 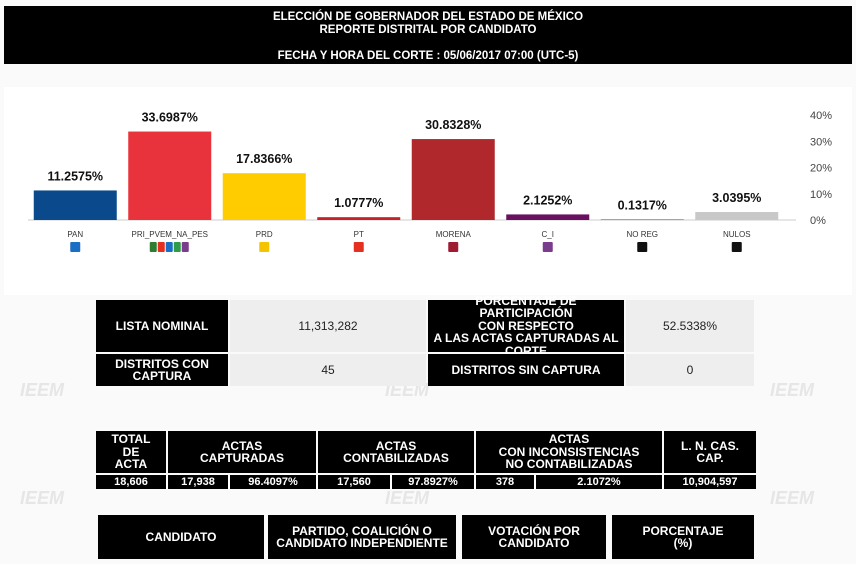 I want to click on participacion-label-line: CON RESPECTO, so click(x=526, y=325).